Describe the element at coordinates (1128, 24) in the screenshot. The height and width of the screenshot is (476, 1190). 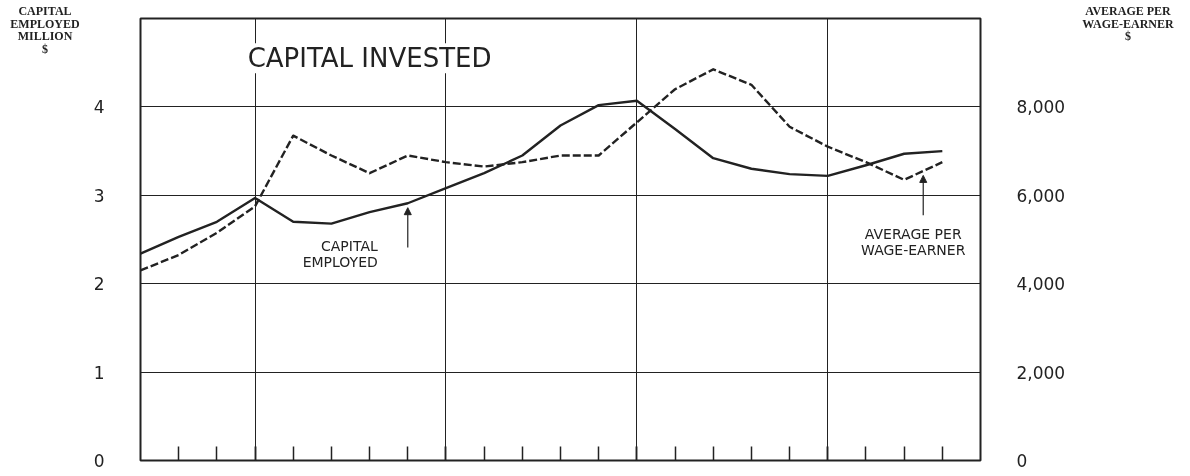
I see `y2-axis-title: AVERAGE PER WAGE-EARNER $` at that location.